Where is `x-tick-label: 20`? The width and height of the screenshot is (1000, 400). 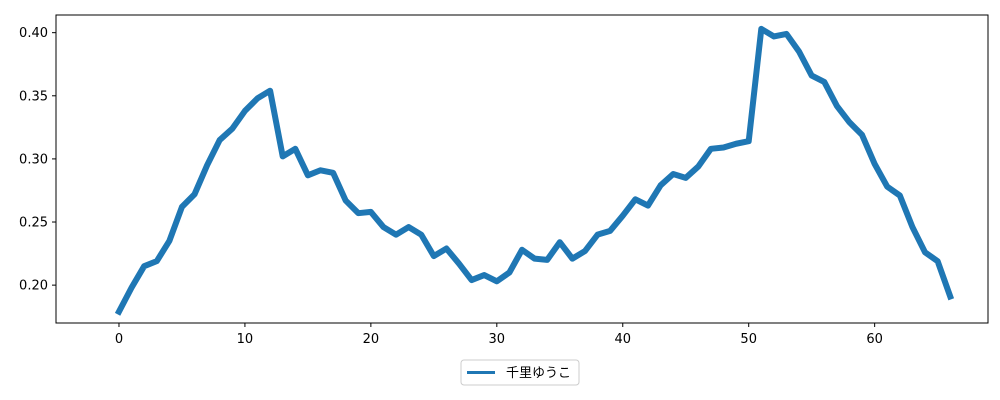 x-tick-label: 20 is located at coordinates (371, 339).